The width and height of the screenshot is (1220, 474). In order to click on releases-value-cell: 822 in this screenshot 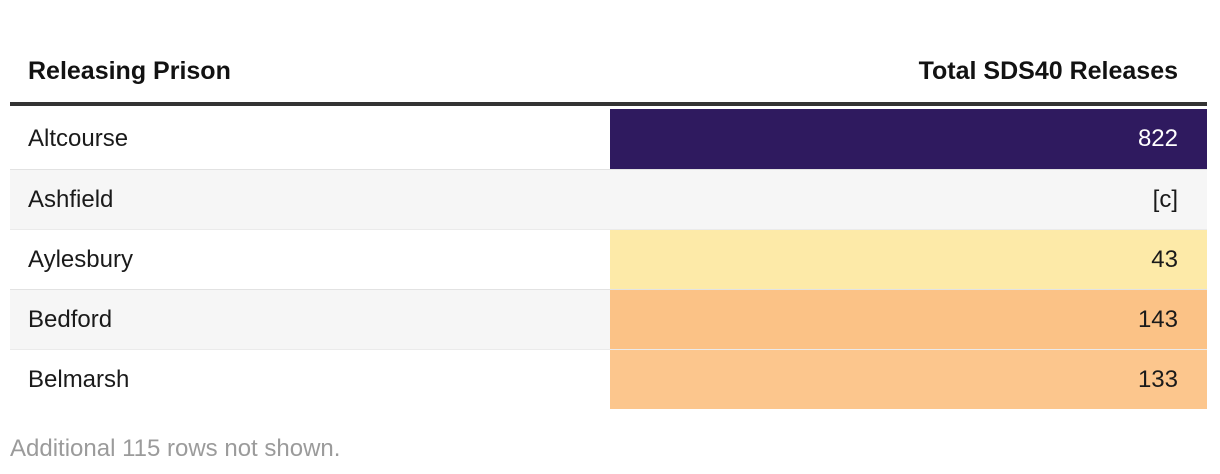, I will do `click(908, 139)`.